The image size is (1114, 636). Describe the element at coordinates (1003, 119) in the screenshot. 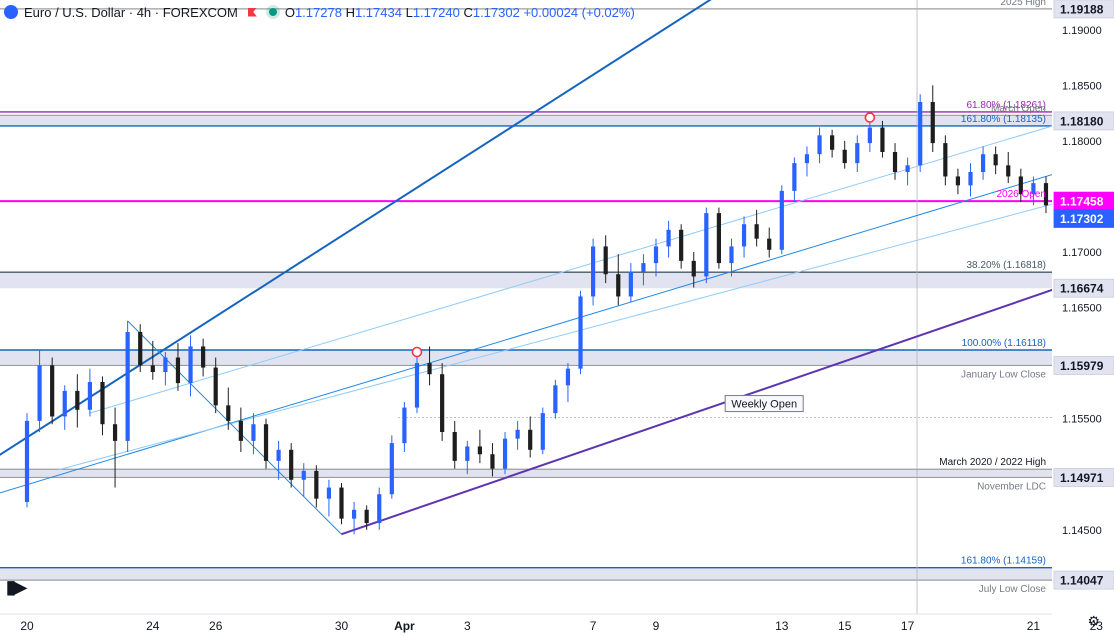

I see `level-label: 161.80% (1.18135)` at that location.